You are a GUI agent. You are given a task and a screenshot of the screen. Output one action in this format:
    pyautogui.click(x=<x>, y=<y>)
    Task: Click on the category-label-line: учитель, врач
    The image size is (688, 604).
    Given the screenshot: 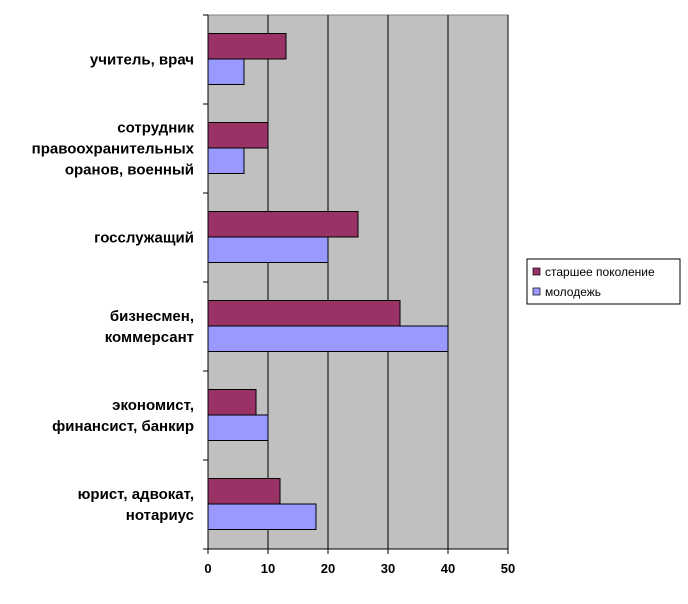 What is the action you would take?
    pyautogui.click(x=142, y=60)
    